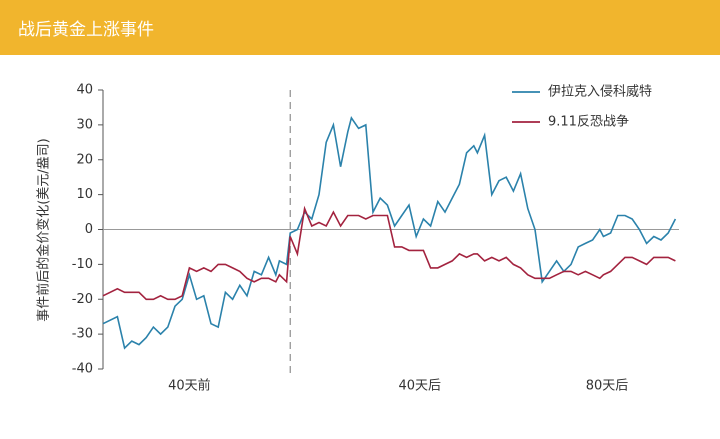  What do you see at coordinates (89, 229) in the screenshot?
I see `y-tick-label: 0` at bounding box center [89, 229].